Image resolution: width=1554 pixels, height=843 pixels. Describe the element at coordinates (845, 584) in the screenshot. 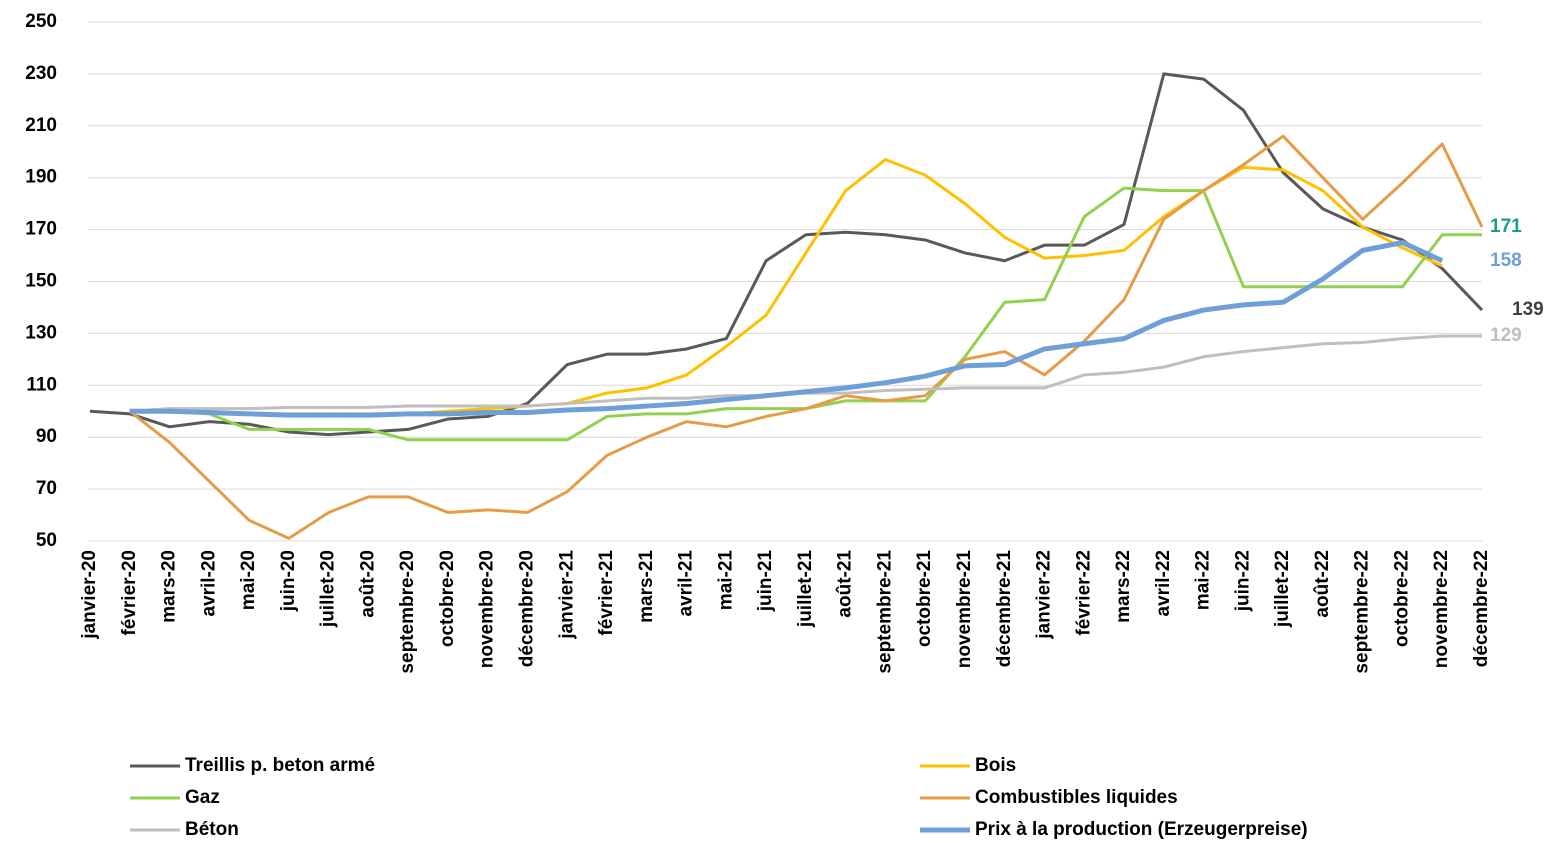

I see `x-tick-label: août-21` at that location.